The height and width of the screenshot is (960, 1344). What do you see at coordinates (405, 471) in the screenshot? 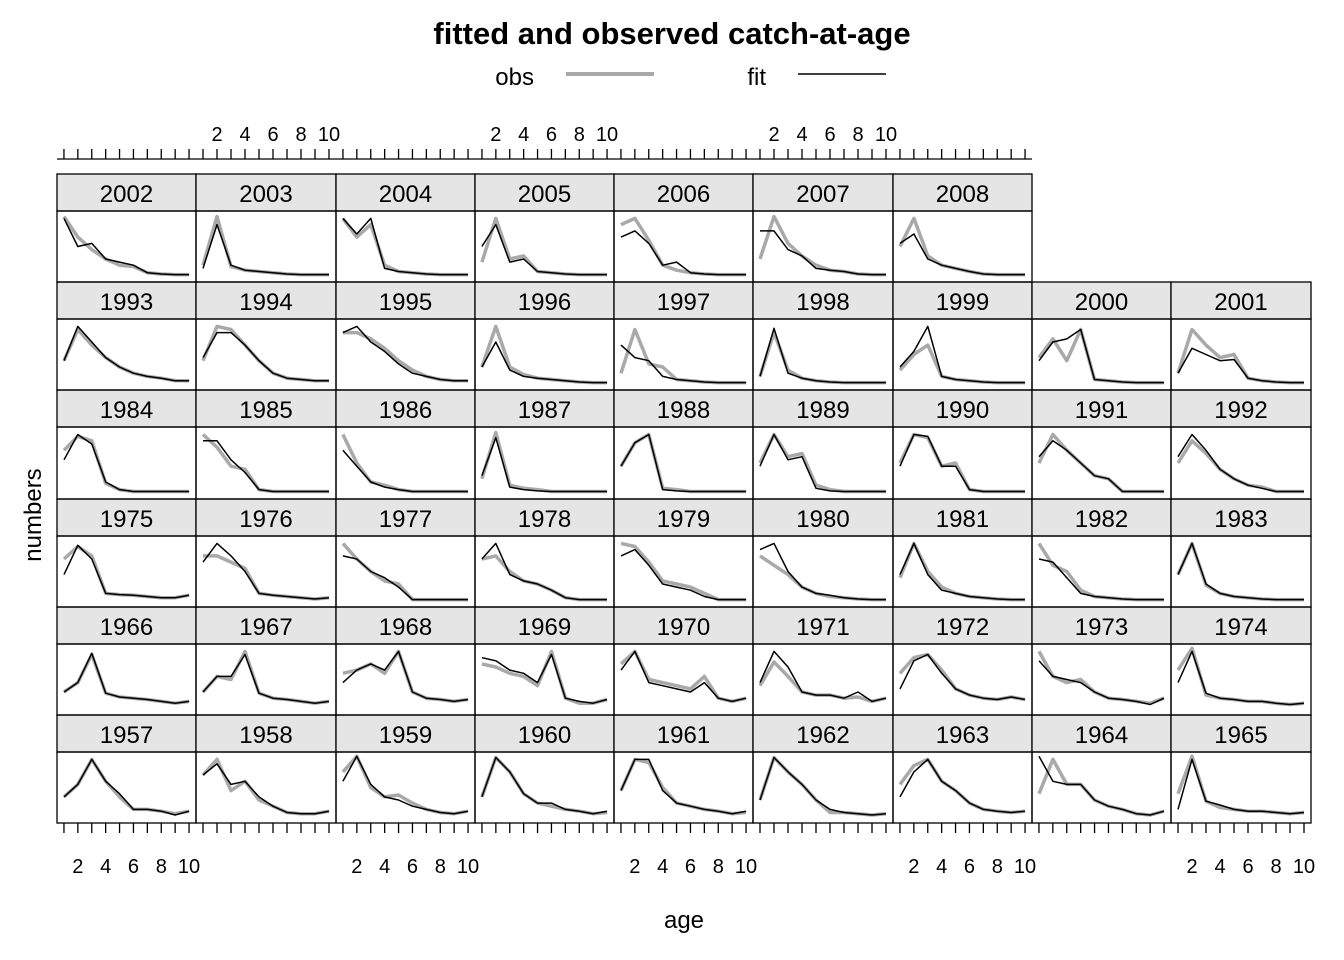
I see `fit-line-1986` at bounding box center [405, 471].